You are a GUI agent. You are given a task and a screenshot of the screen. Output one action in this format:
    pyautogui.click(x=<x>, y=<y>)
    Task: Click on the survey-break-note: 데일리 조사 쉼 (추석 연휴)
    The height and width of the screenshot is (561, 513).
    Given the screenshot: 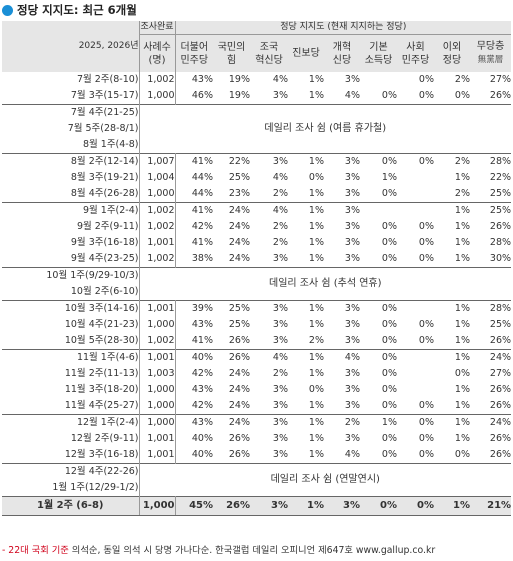 What is the action you would take?
    pyautogui.click(x=325, y=284)
    